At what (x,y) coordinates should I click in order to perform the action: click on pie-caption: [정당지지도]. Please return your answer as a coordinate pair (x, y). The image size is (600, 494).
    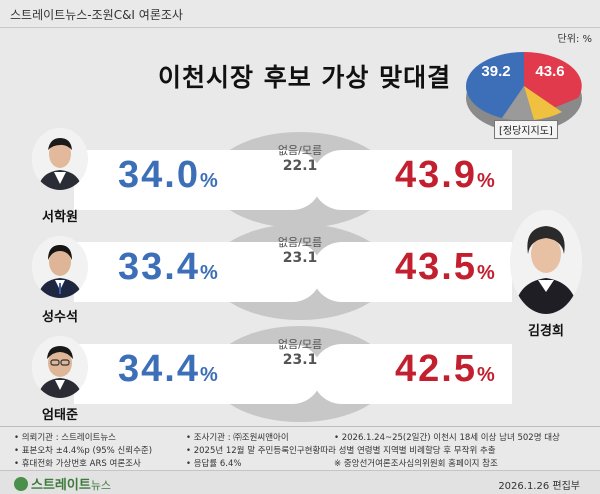
    Looking at the image, I should click on (526, 129).